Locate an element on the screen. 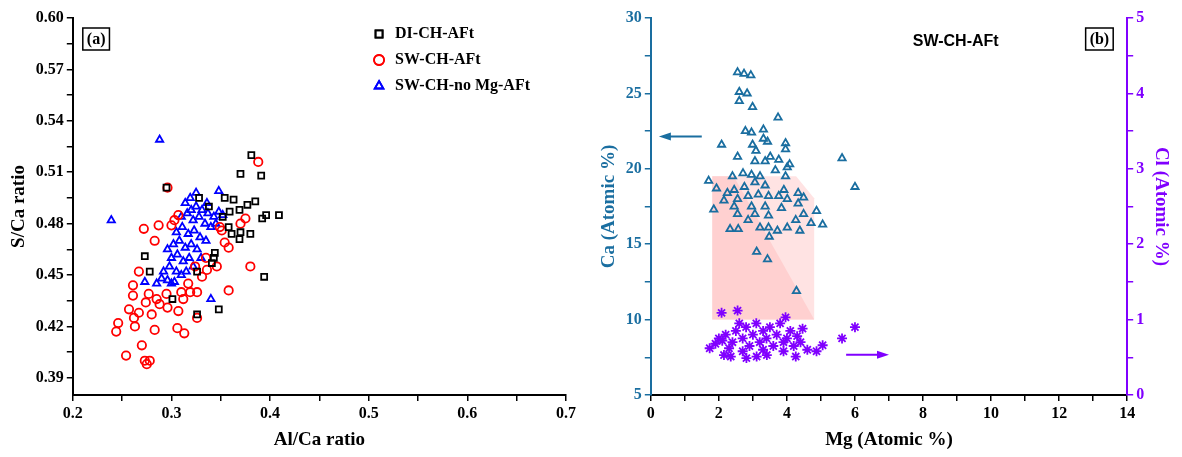 Image resolution: width=1182 pixels, height=457 pixels. x-tick-label: 14 is located at coordinates (1127, 412).